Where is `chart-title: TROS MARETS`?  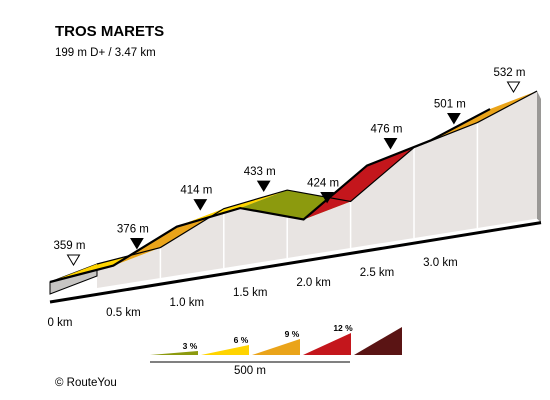 chart-title: TROS MARETS is located at coordinates (109, 31).